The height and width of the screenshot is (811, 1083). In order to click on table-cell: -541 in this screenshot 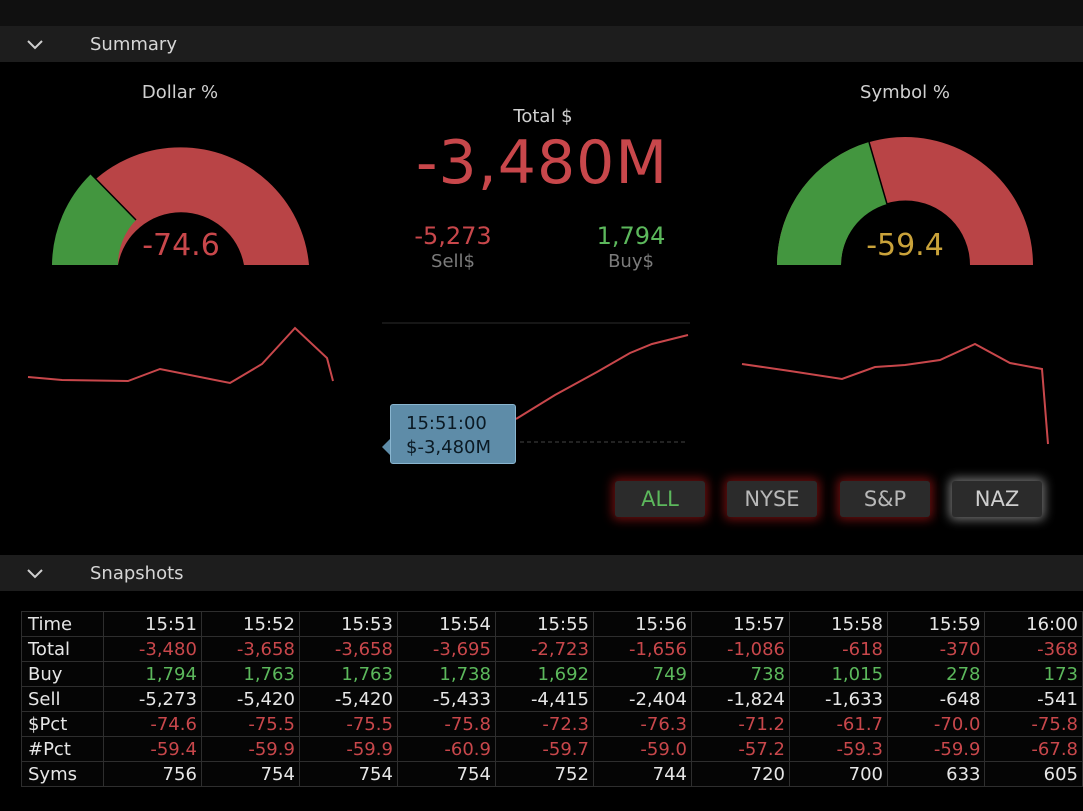, I will do `click(1033, 699)`.